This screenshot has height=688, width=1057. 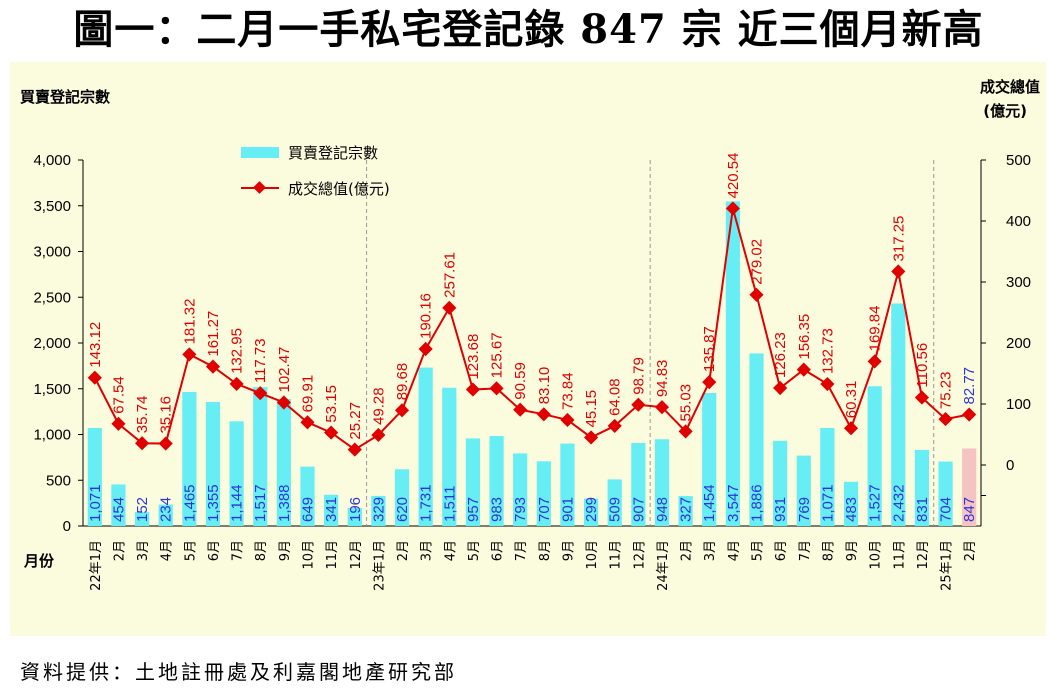 I want to click on y-tick-label: 0, so click(x=67, y=526).